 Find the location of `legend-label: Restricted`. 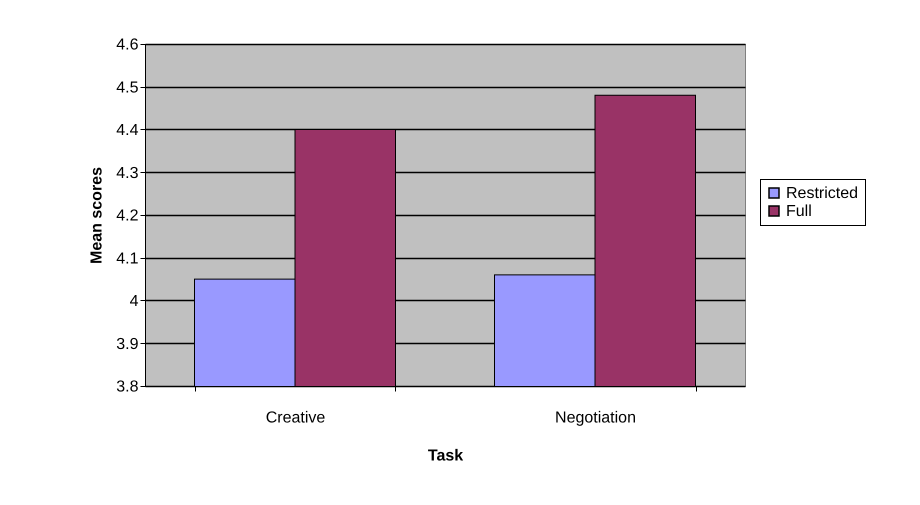

legend-label: Restricted is located at coordinates (822, 193).